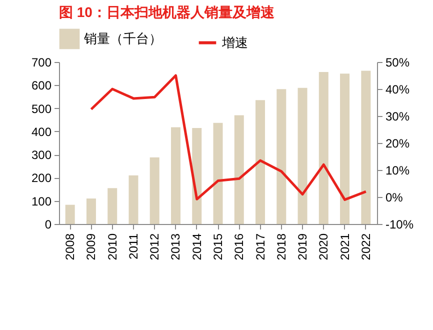 Image resolution: width=433 pixels, height=330 pixels. What do you see at coordinates (91, 246) in the screenshot?
I see `x-tick-label: 2009` at bounding box center [91, 246].